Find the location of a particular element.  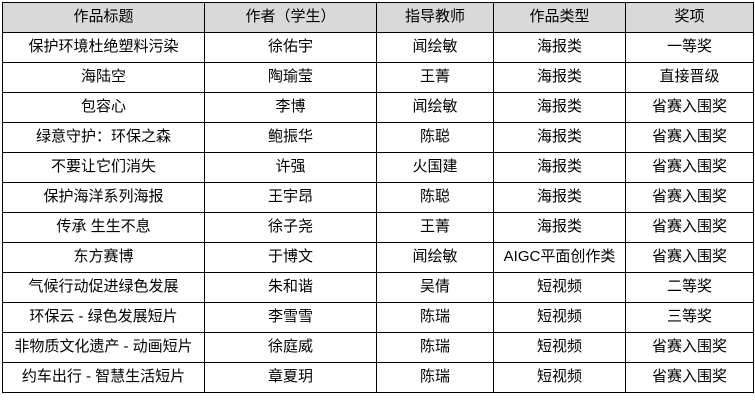

table-cell: 徐佑宇 is located at coordinates (290, 47).